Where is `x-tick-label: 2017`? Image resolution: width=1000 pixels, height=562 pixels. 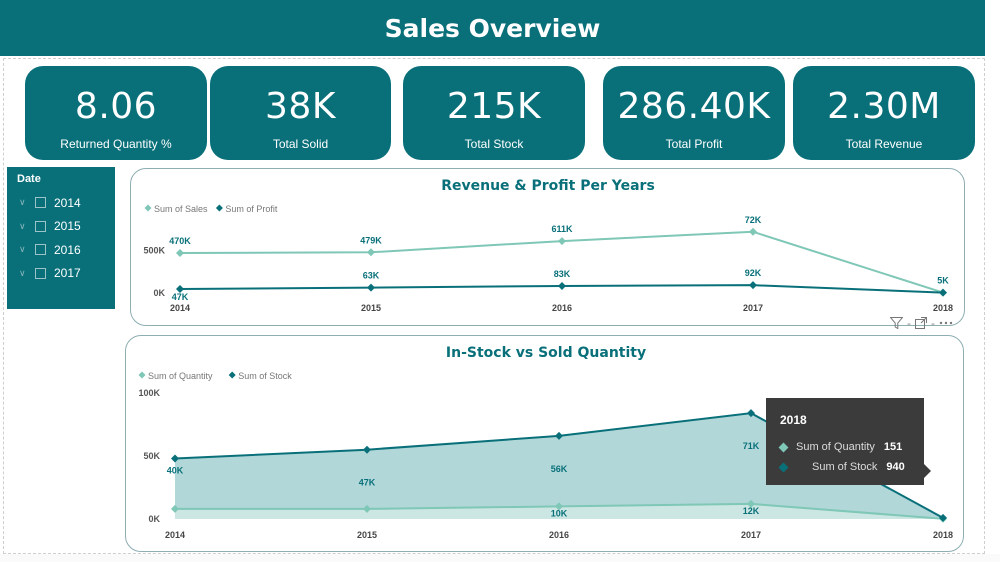 x-tick-label: 2017 is located at coordinates (751, 535).